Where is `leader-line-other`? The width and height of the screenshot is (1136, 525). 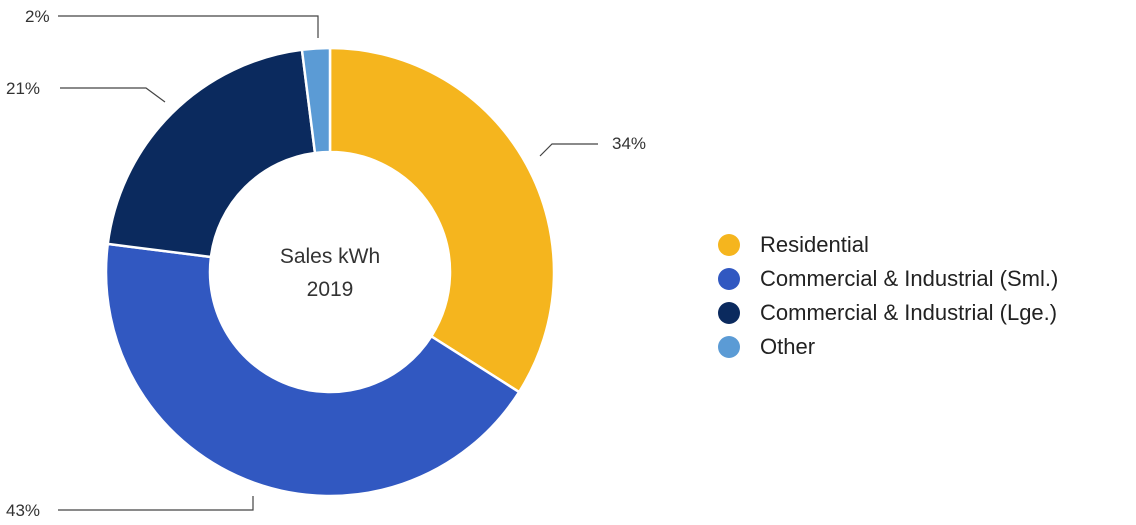 leader-line-other is located at coordinates (188, 26).